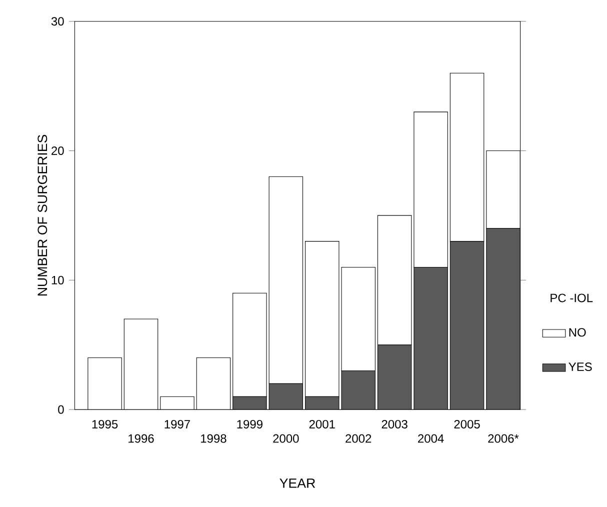 This screenshot has width=607, height=507. I want to click on x-tick-label: 1997, so click(177, 424).